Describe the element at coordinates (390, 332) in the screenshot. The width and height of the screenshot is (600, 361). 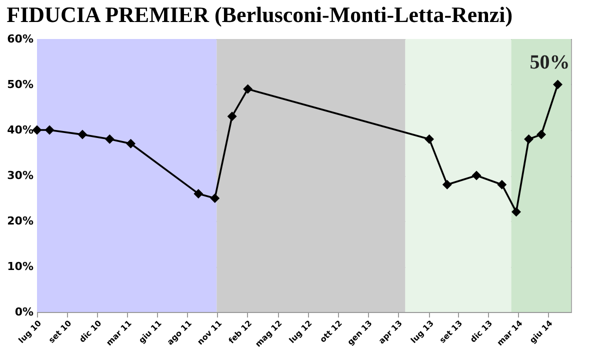
I see `x-tick-label: apr 13` at that location.